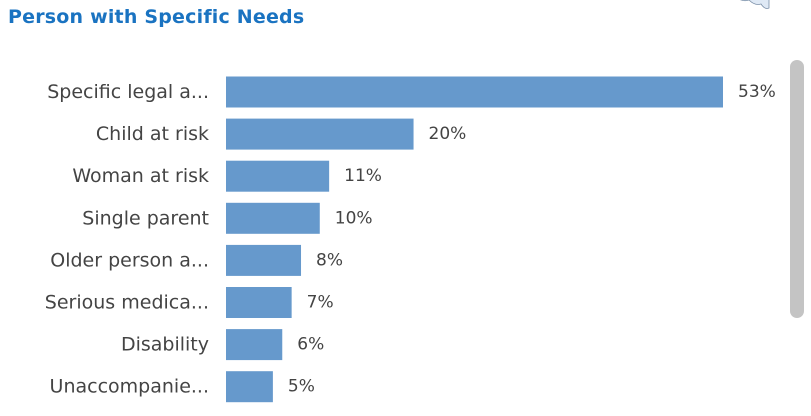  I want to click on chart-title: Person with Specific Needs, so click(156, 17).